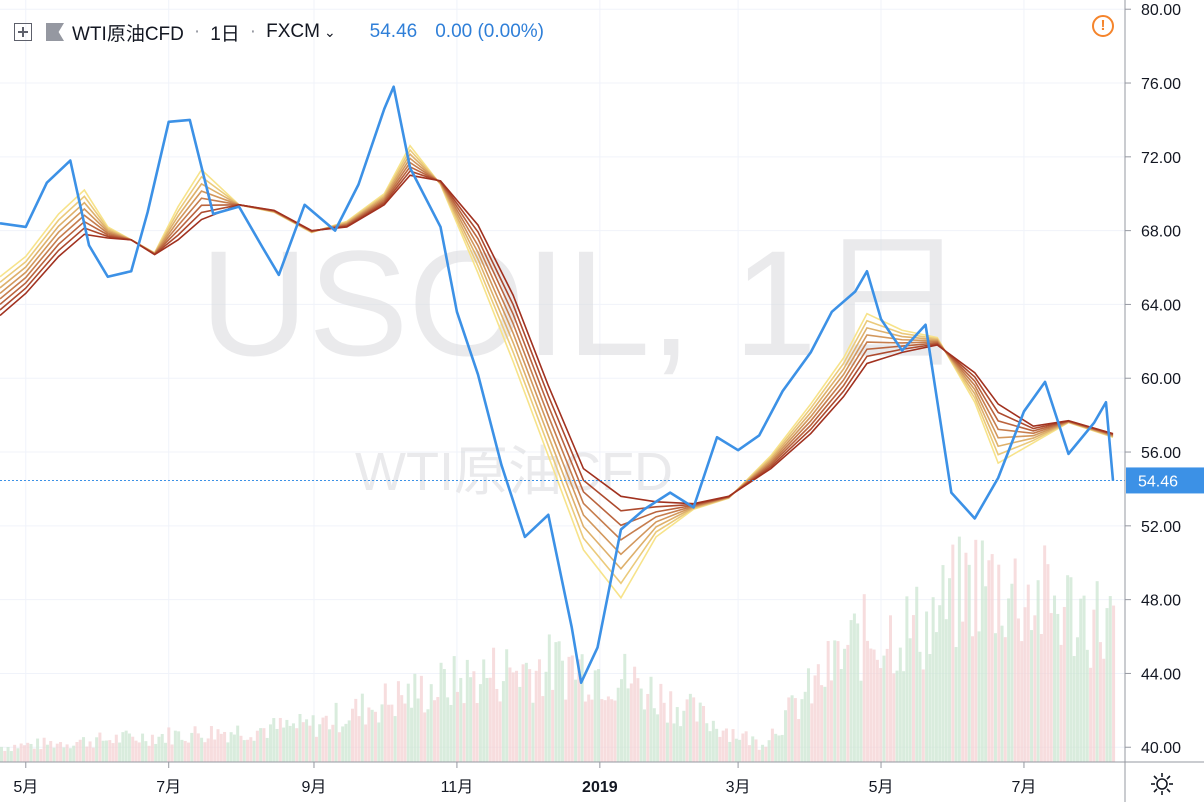  What do you see at coordinates (329, 31) in the screenshot?
I see `chevron-down-icon: ⌄` at bounding box center [329, 31].